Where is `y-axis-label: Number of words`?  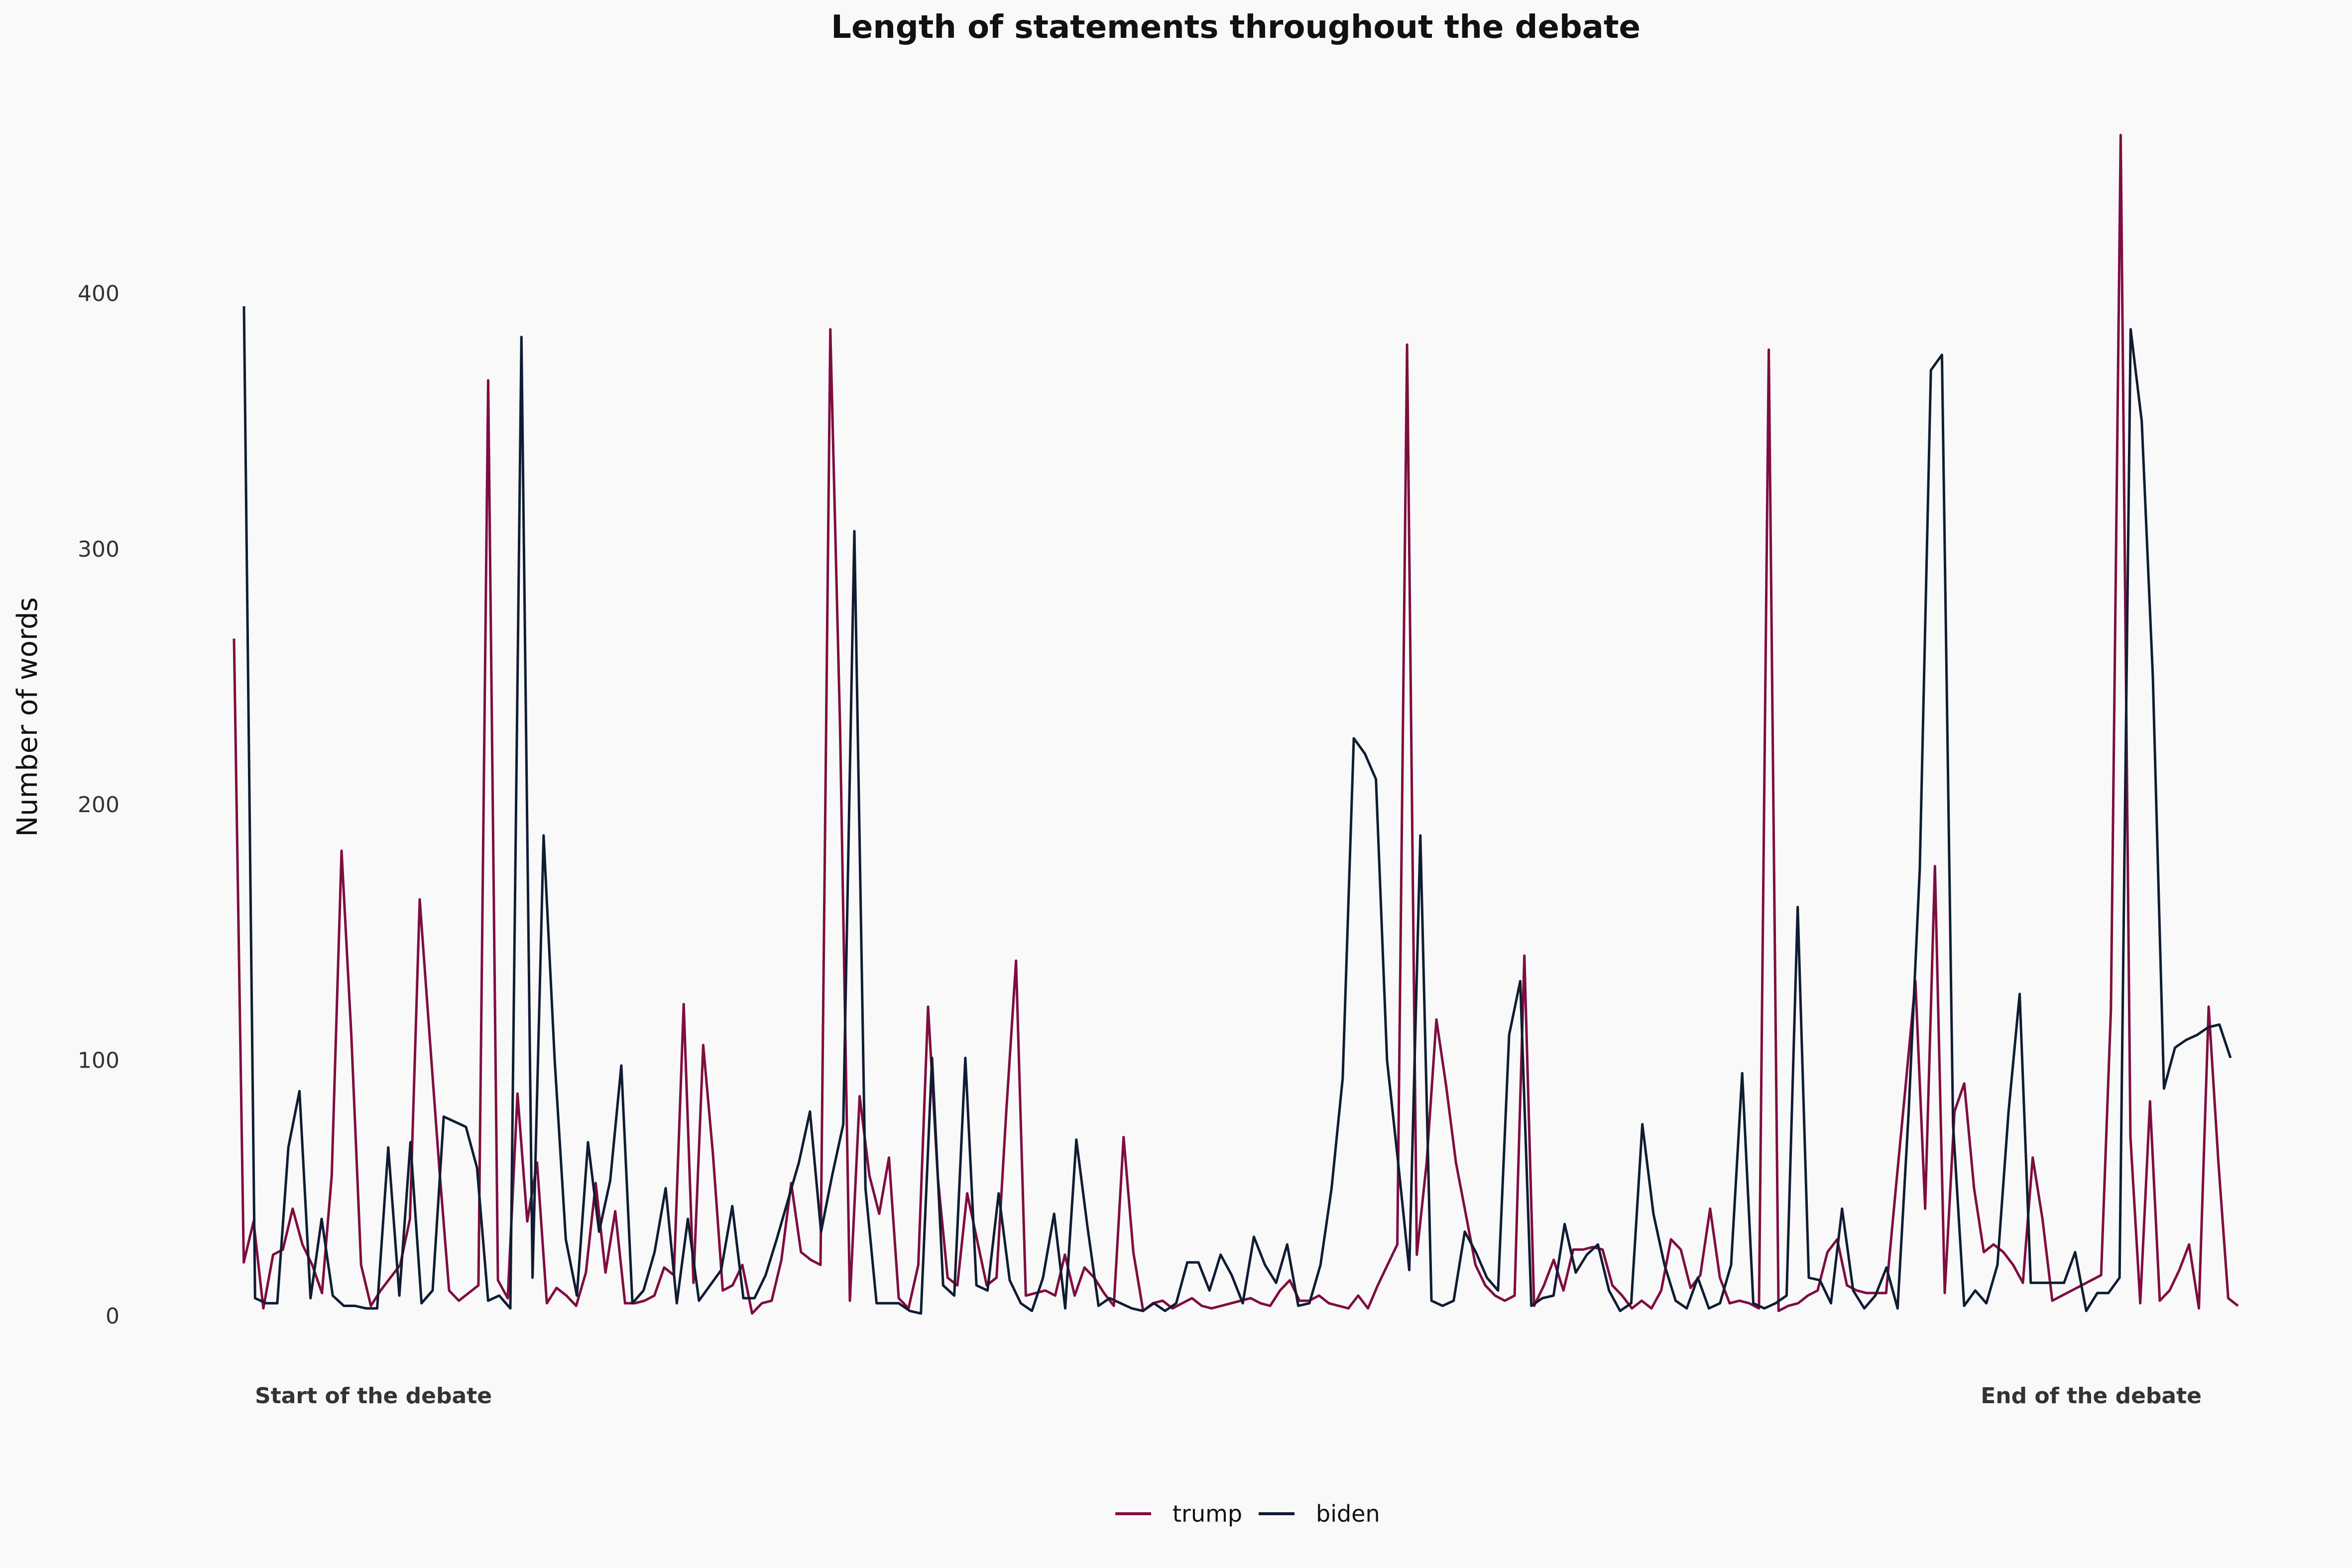 y-axis-label: Number of words is located at coordinates (27, 717).